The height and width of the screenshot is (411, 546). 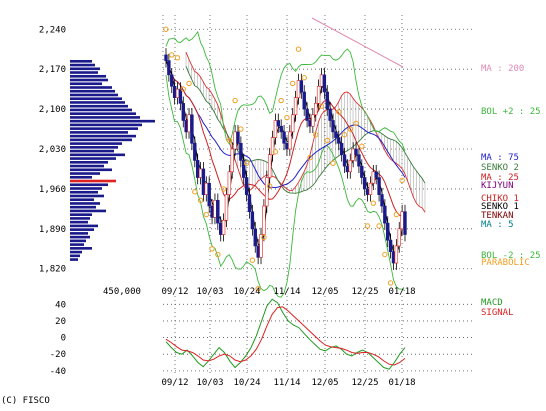 I want to click on legend-item-9: MA : 5, so click(x=497, y=225).